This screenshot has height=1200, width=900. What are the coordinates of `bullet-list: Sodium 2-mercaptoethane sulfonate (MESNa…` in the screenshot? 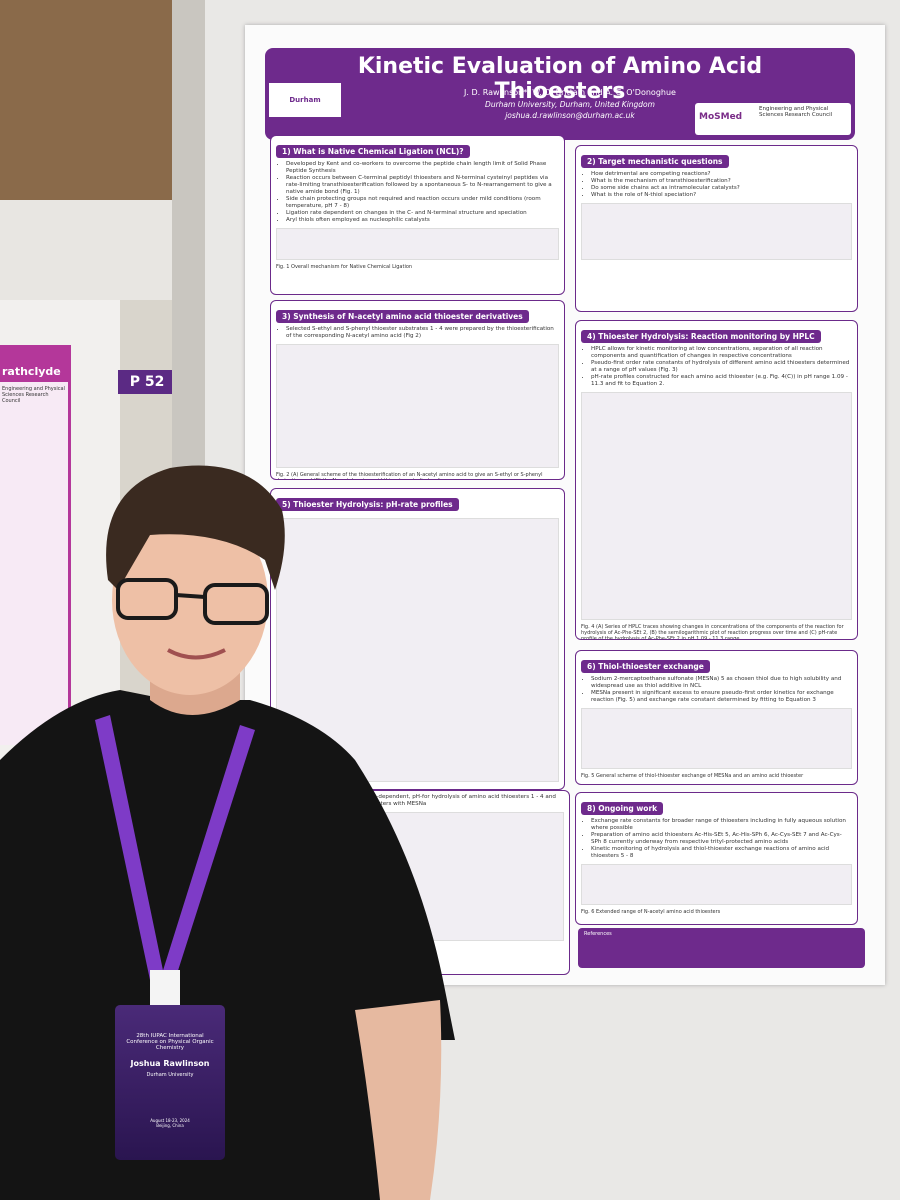 It's located at (716, 690).